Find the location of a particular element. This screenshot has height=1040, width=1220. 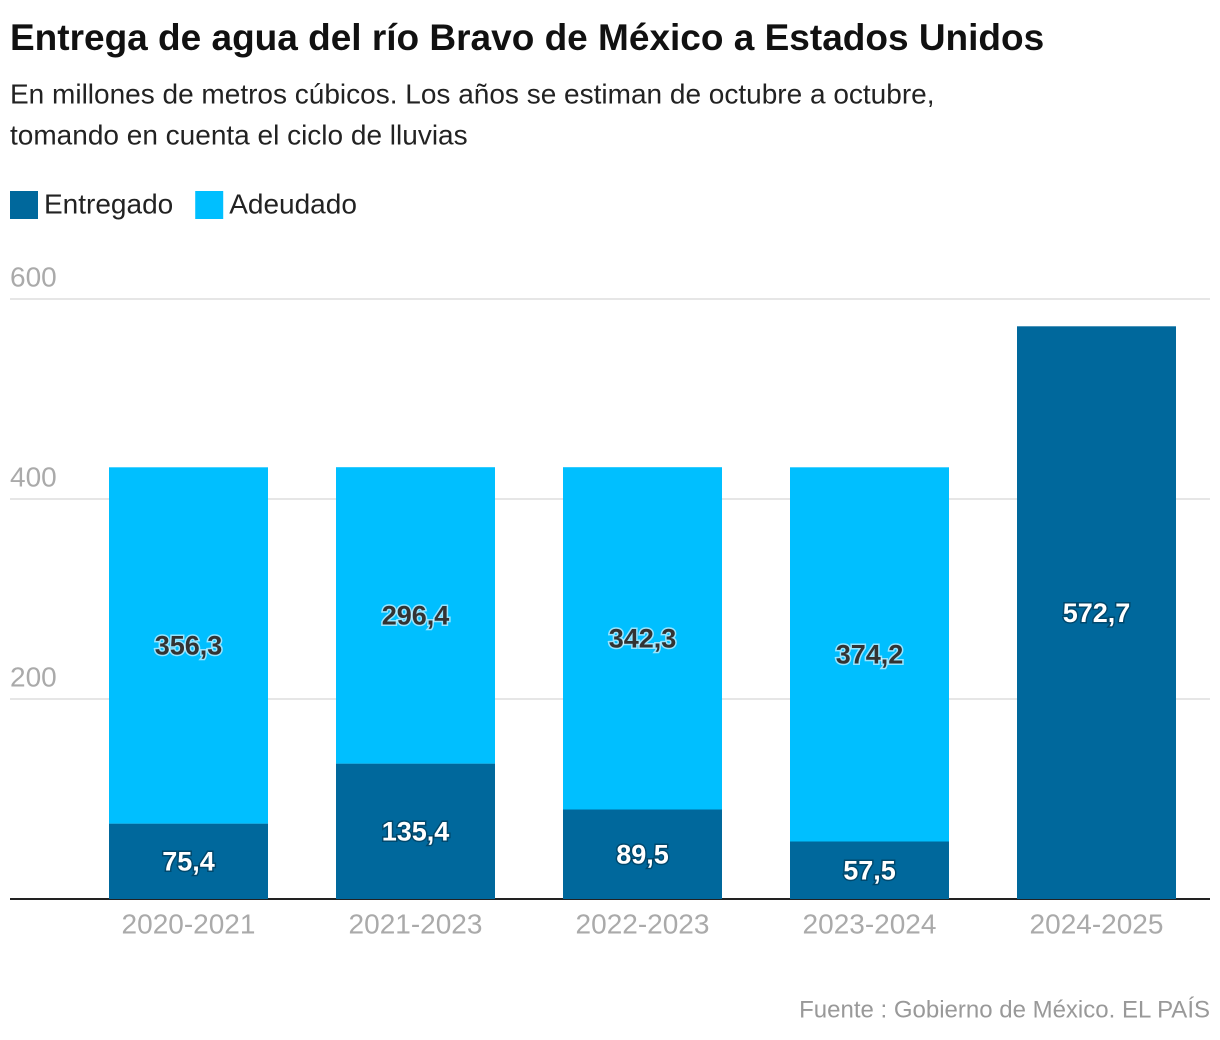

legend-label: Entregado is located at coordinates (108, 203).